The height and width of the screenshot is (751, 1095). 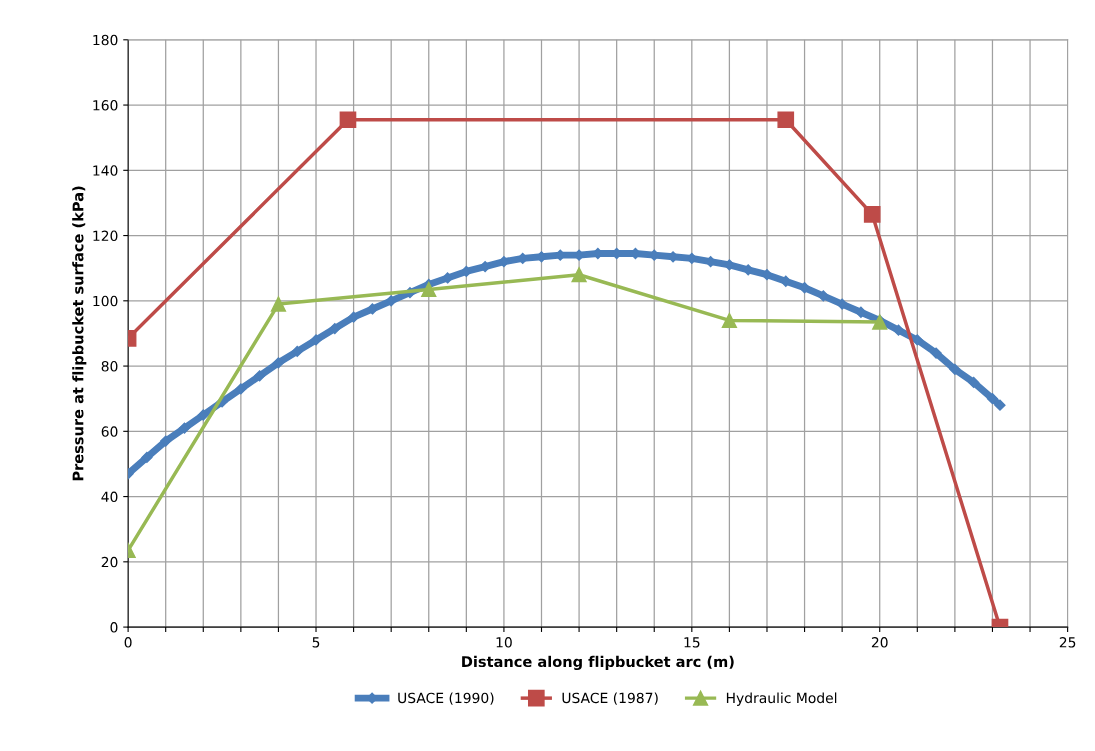 I want to click on y-tick-label: 140, so click(x=105, y=170).